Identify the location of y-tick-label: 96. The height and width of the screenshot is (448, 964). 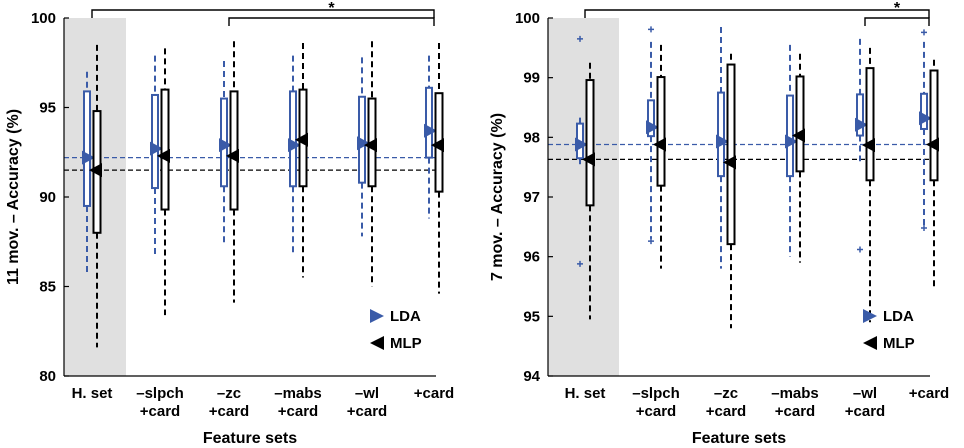
(531, 257).